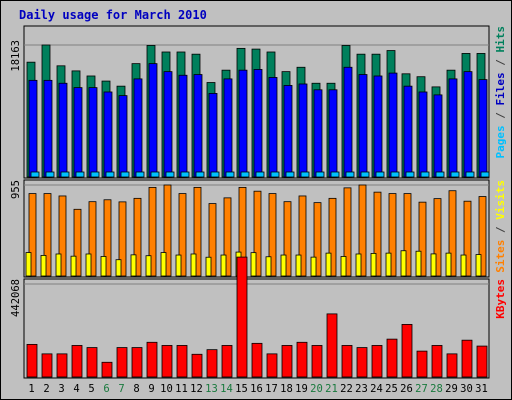  What do you see at coordinates (181, 389) in the screenshot?
I see `x-tick-label: 11` at bounding box center [181, 389].